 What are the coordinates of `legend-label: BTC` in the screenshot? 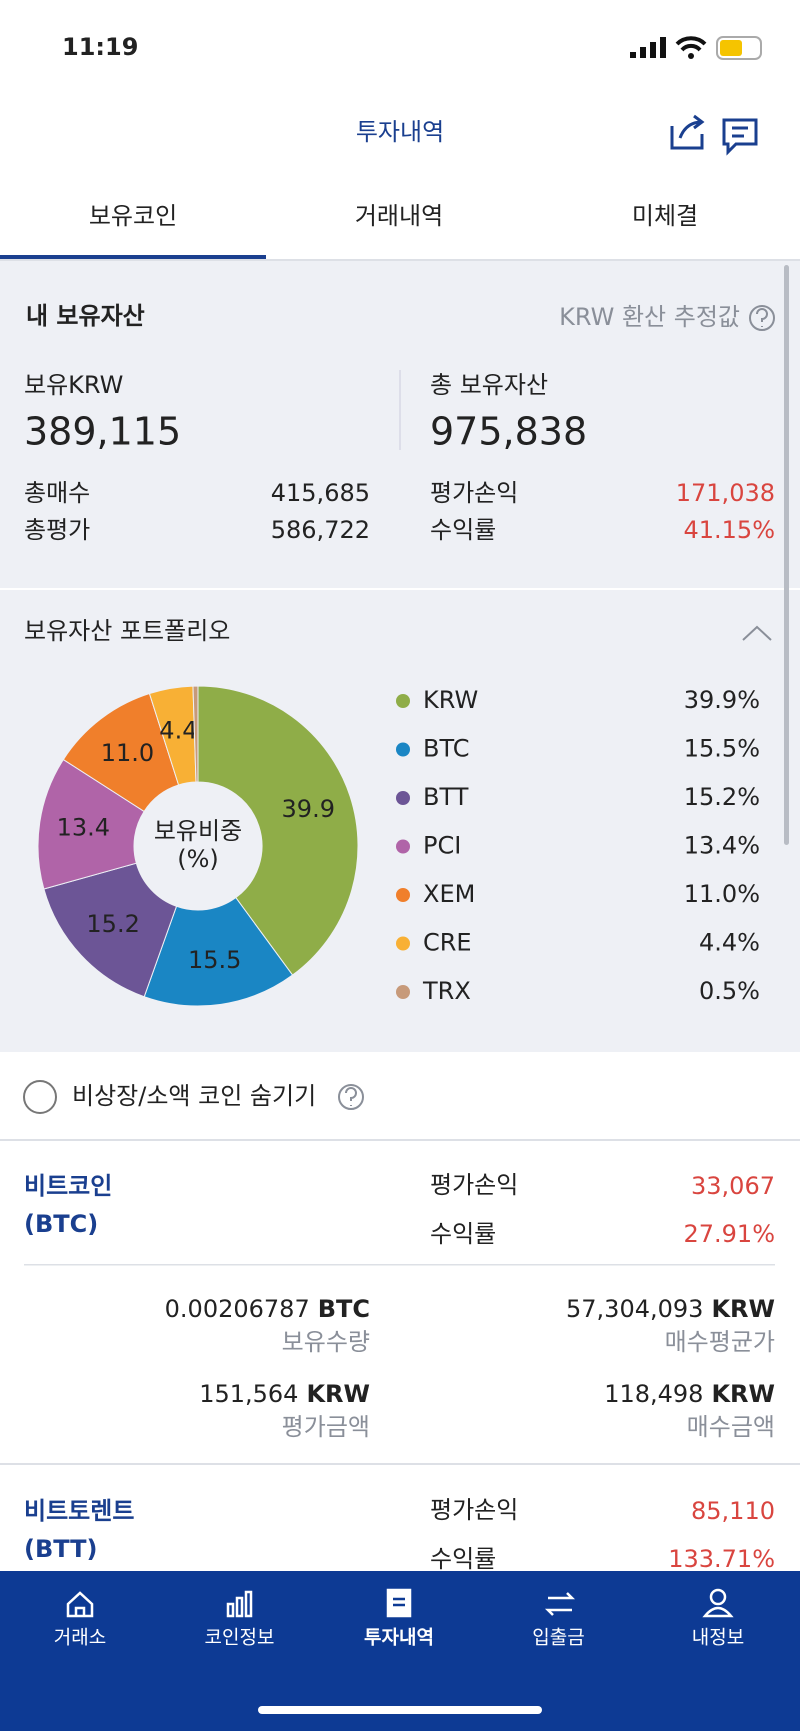 It's located at (446, 749).